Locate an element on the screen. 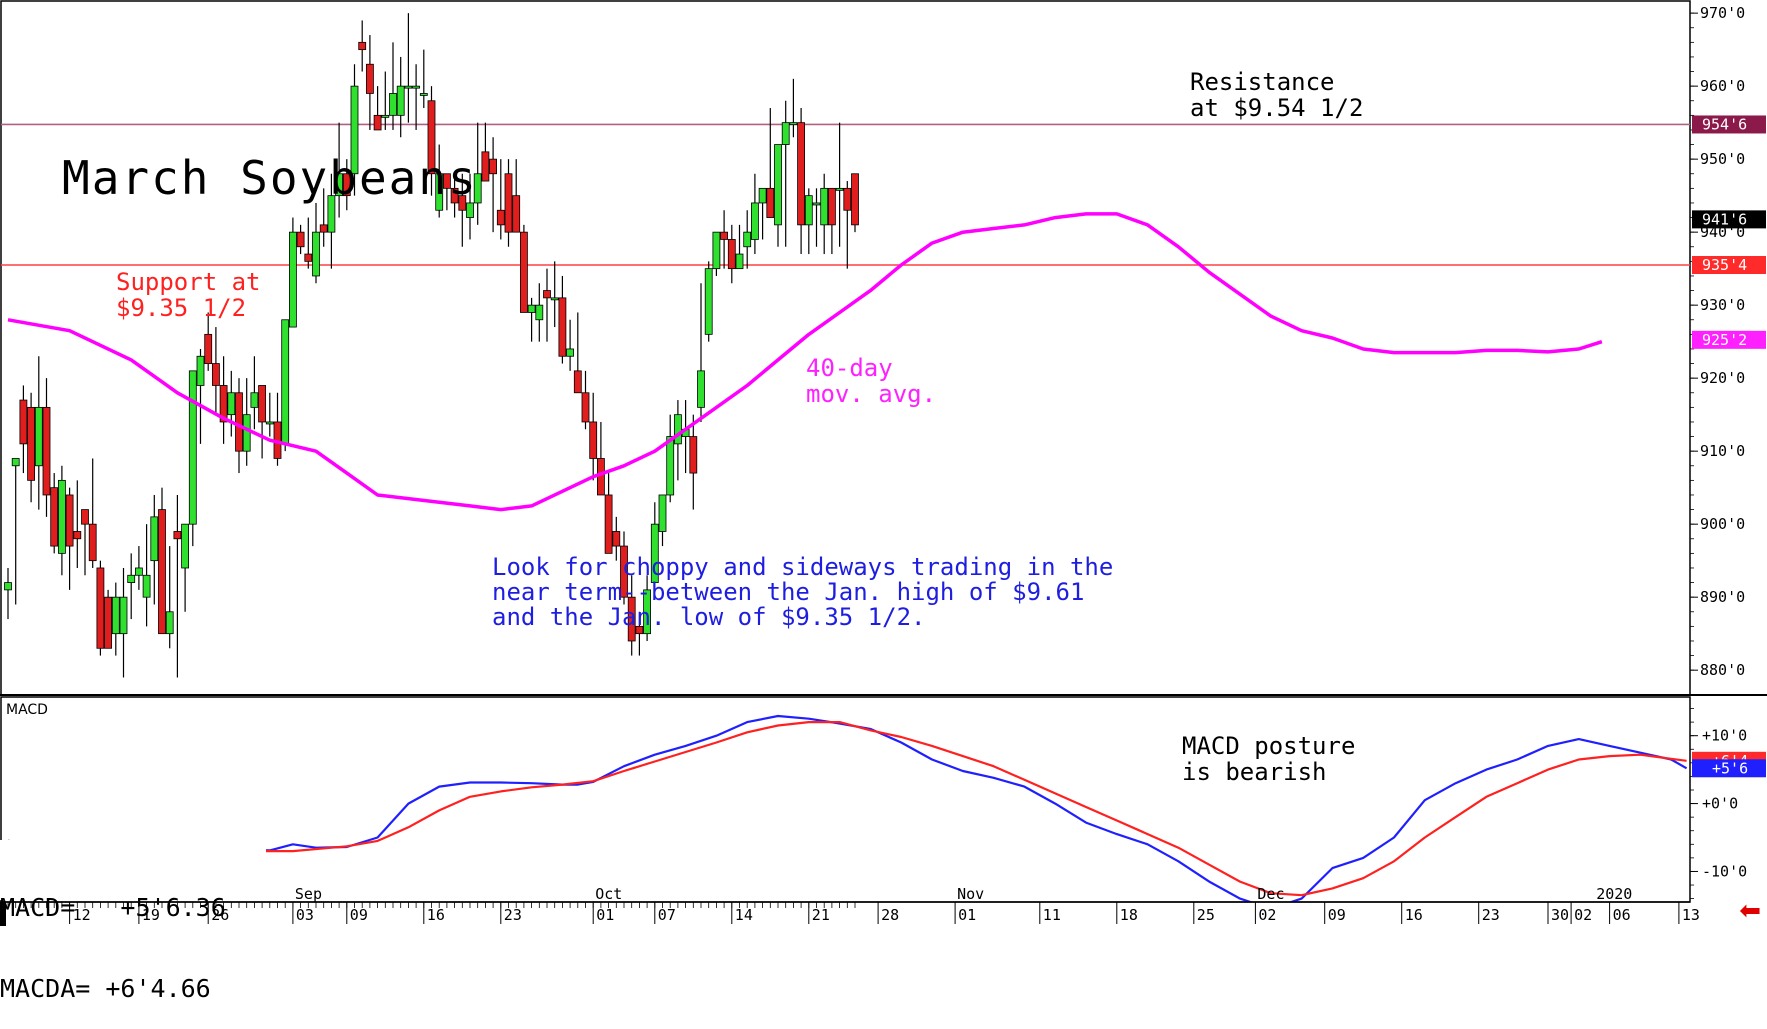  macd-y-tick-label: +10'0 is located at coordinates (1724, 736).